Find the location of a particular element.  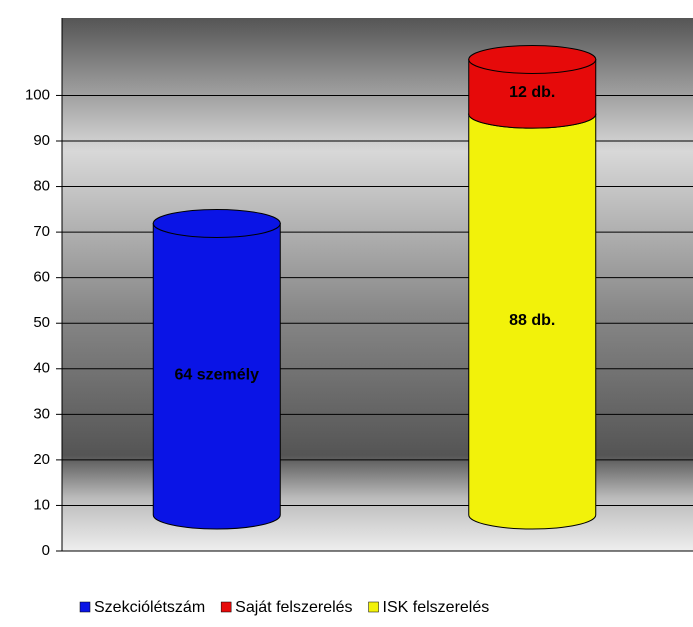

y-tick-label: 10 is located at coordinates (41, 504).